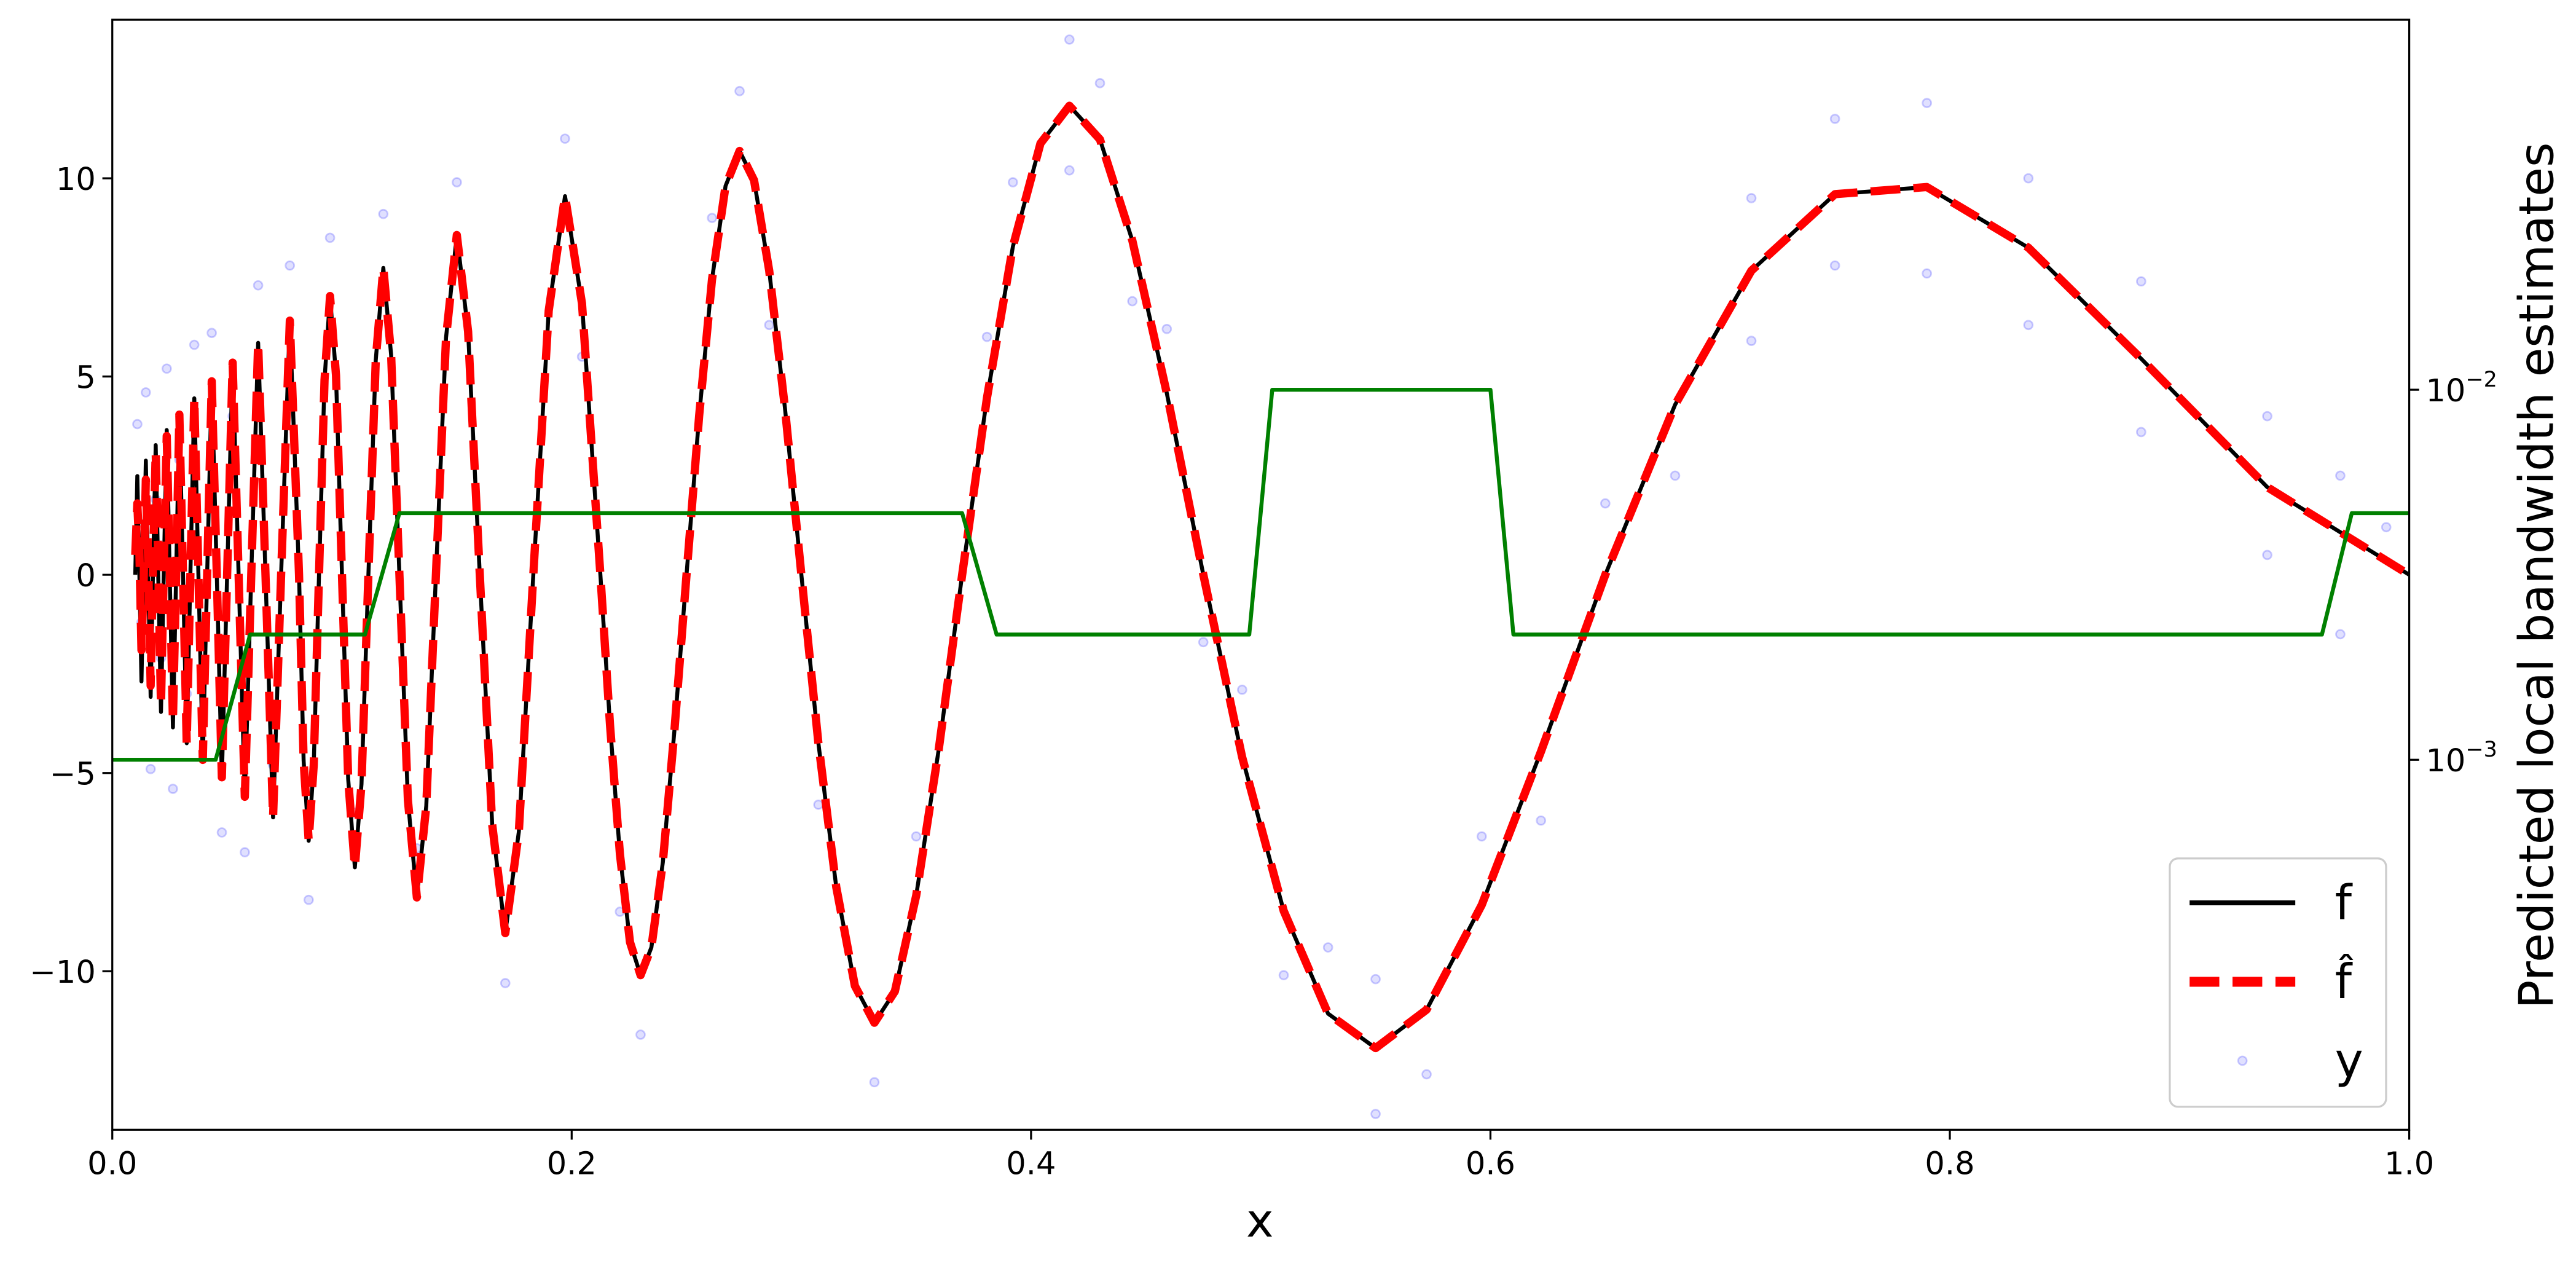 The width and height of the screenshot is (2576, 1263). Describe the element at coordinates (2536, 576) in the screenshot. I see `y2-axis-label: Predicted local bandwidth estimates` at that location.